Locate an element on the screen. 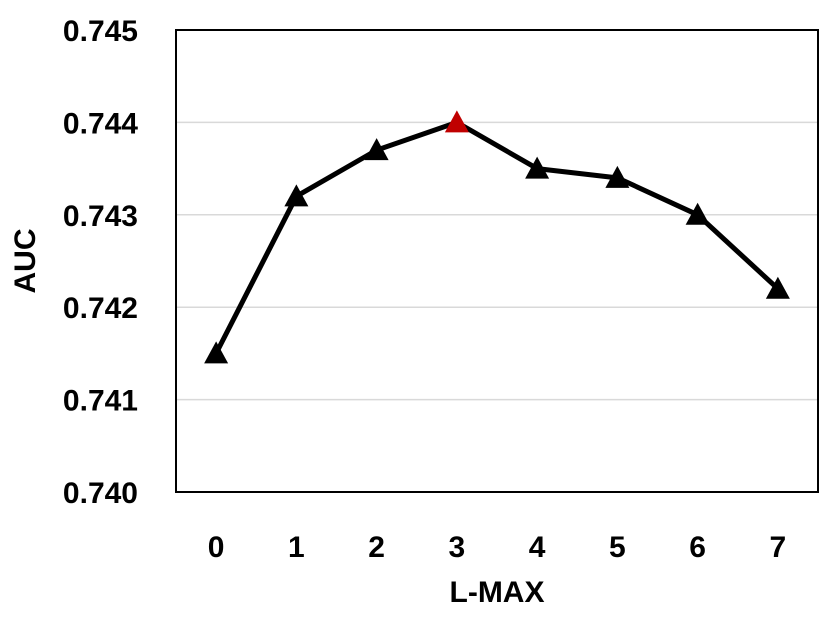 The height and width of the screenshot is (618, 830). x-tick-label: 4 is located at coordinates (537, 547).